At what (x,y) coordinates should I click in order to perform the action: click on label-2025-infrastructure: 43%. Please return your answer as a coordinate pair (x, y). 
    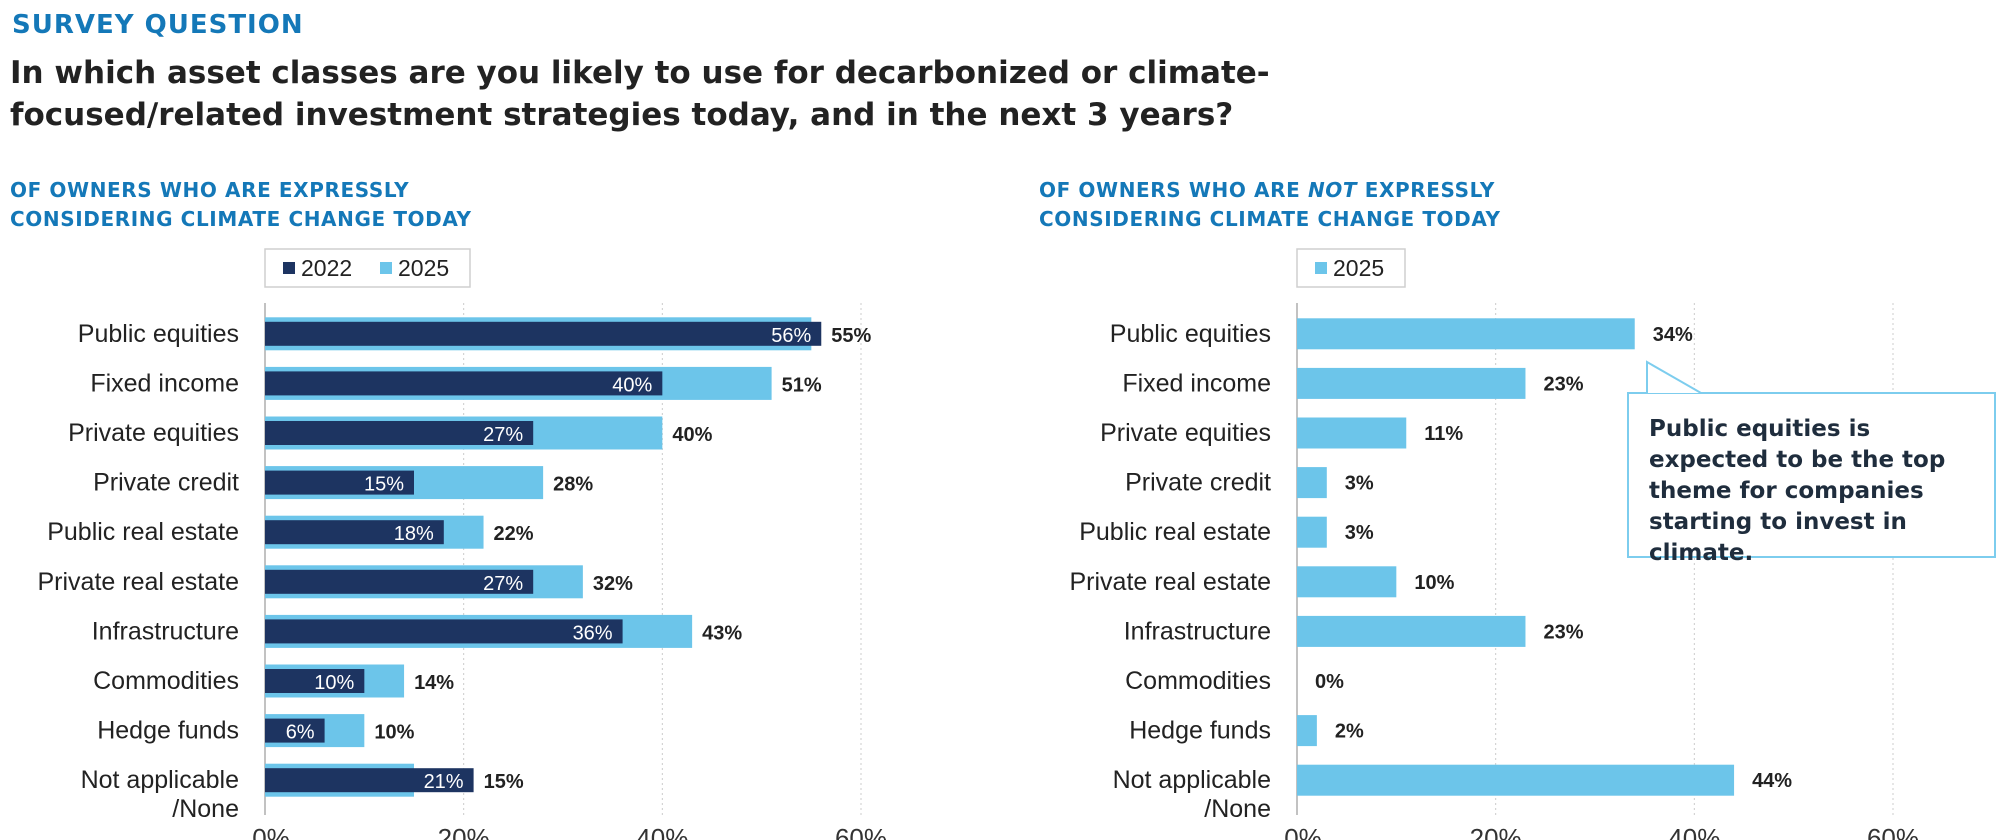
    Looking at the image, I should click on (722, 633).